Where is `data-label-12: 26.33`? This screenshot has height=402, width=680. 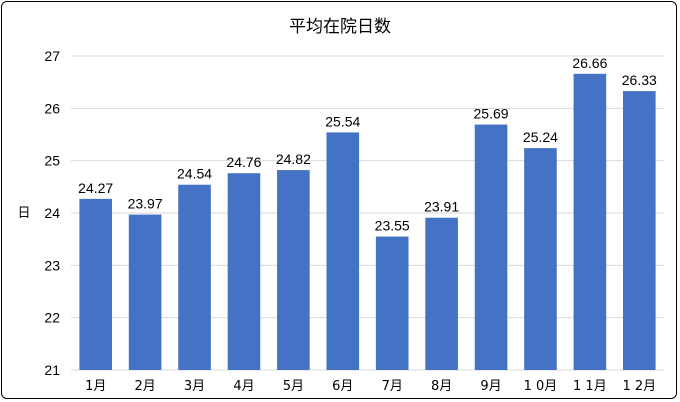 data-label-12: 26.33 is located at coordinates (639, 80).